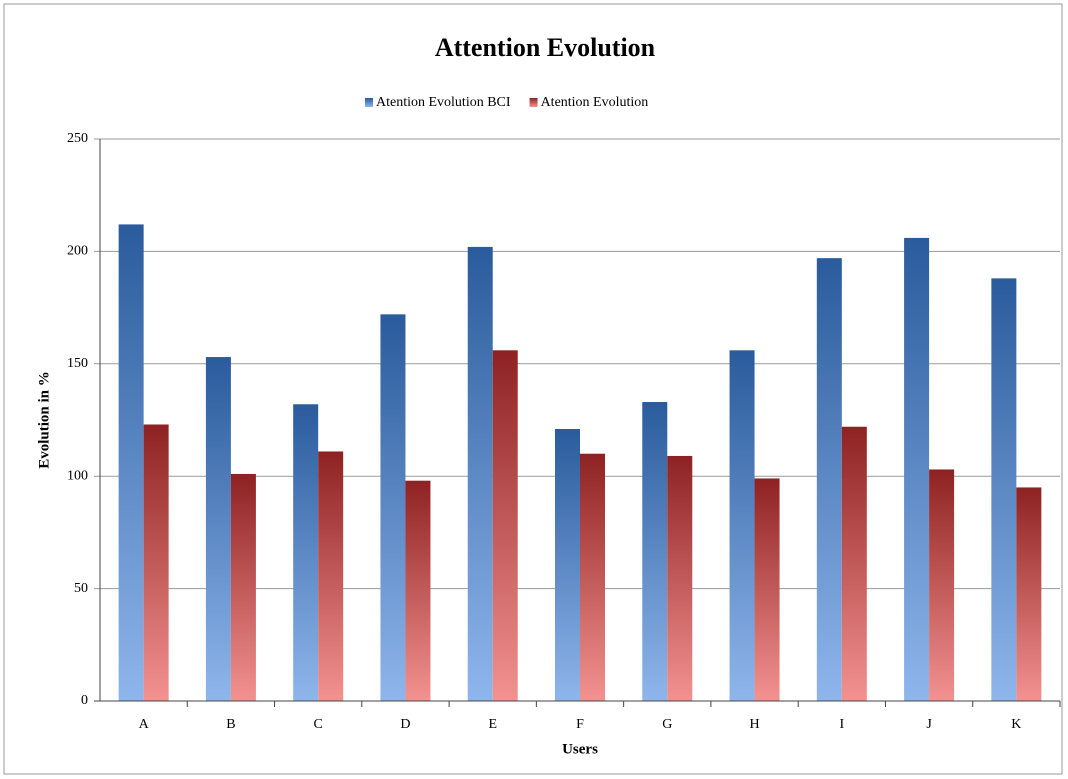 This screenshot has height=779, width=1068. I want to click on y-tick-label: 50, so click(81, 588).